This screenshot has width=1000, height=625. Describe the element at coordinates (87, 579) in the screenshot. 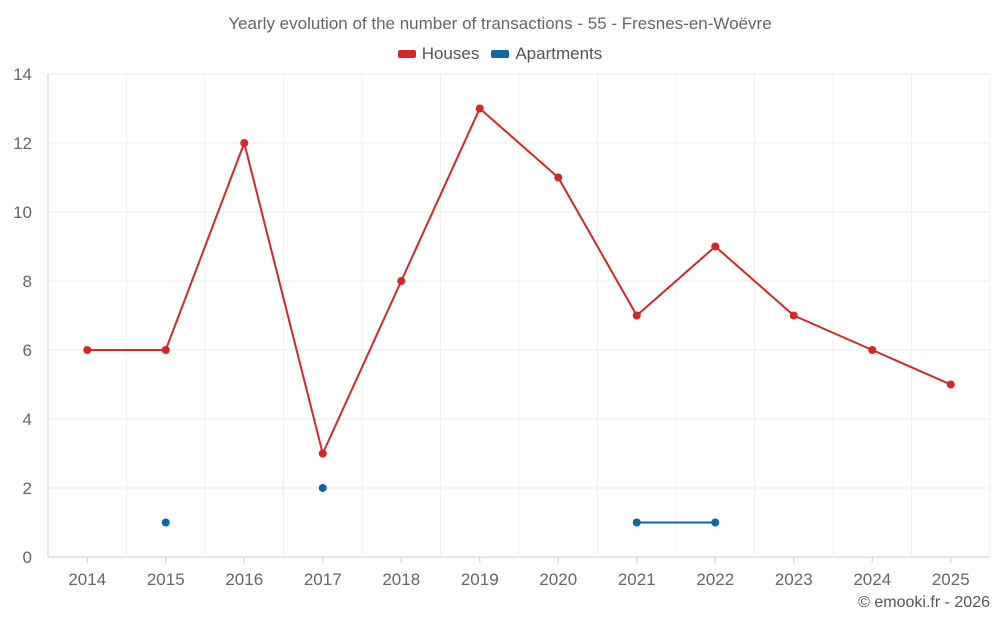

I see `x-tick-label: 2014` at that location.